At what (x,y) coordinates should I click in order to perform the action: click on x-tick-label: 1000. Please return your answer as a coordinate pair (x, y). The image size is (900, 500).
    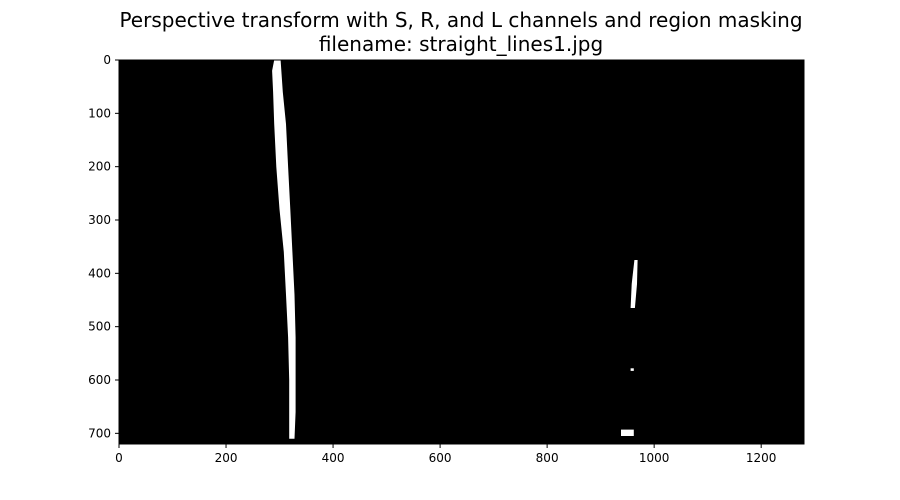
    Looking at the image, I should click on (654, 458).